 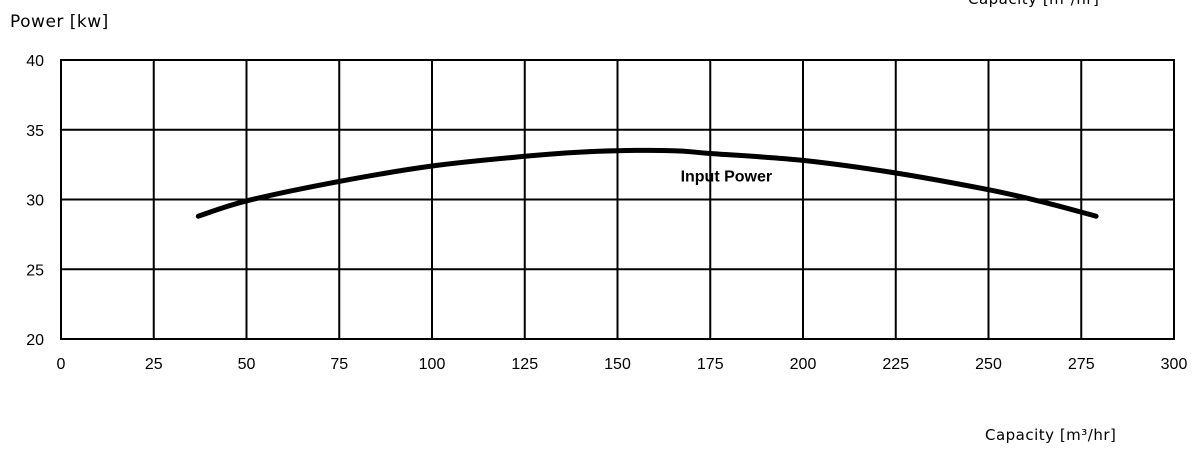 I want to click on x-tick-label: 100, so click(x=432, y=364).